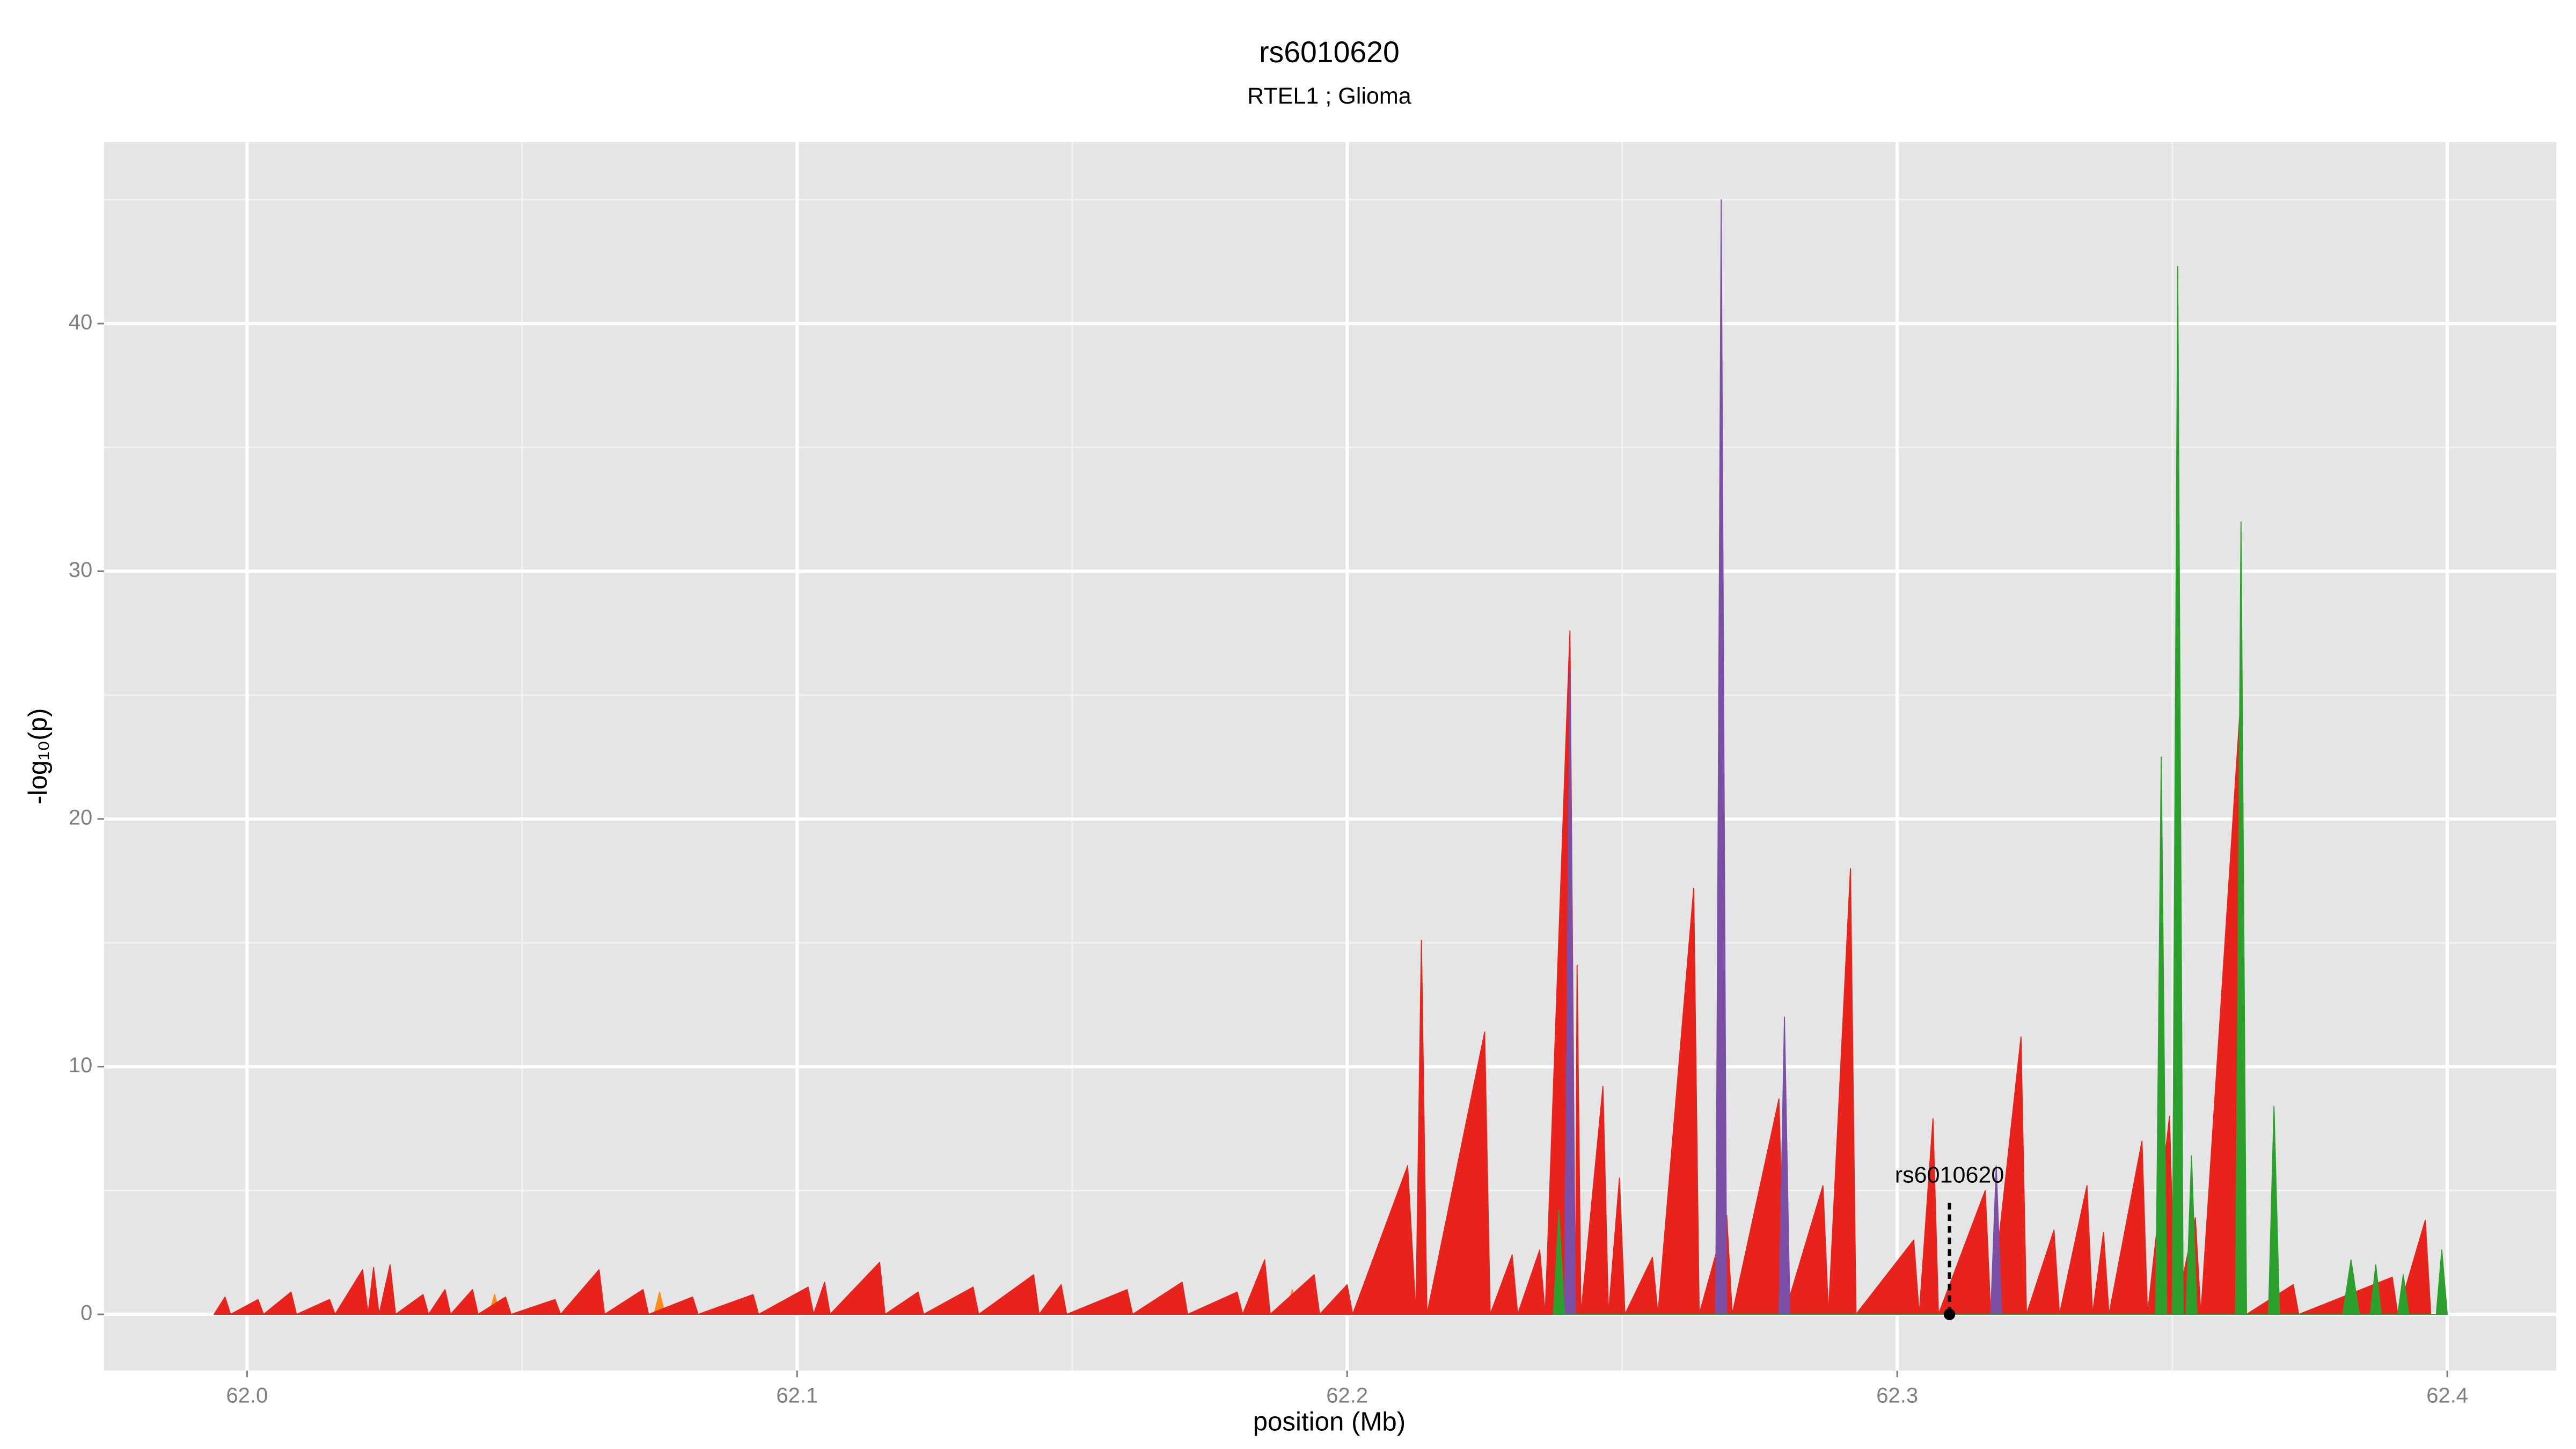  What do you see at coordinates (81, 322) in the screenshot?
I see `y-tick-label: 40` at bounding box center [81, 322].